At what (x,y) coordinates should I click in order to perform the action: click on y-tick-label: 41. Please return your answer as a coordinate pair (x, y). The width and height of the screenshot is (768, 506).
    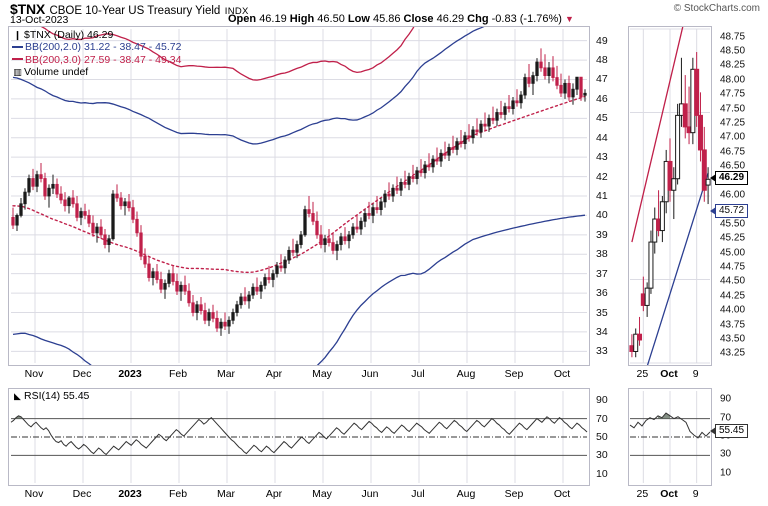
    Looking at the image, I should click on (602, 196).